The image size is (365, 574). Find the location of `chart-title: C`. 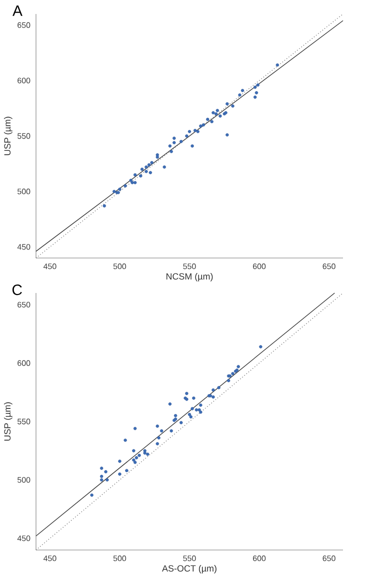

chart-title: C is located at coordinates (17, 290).